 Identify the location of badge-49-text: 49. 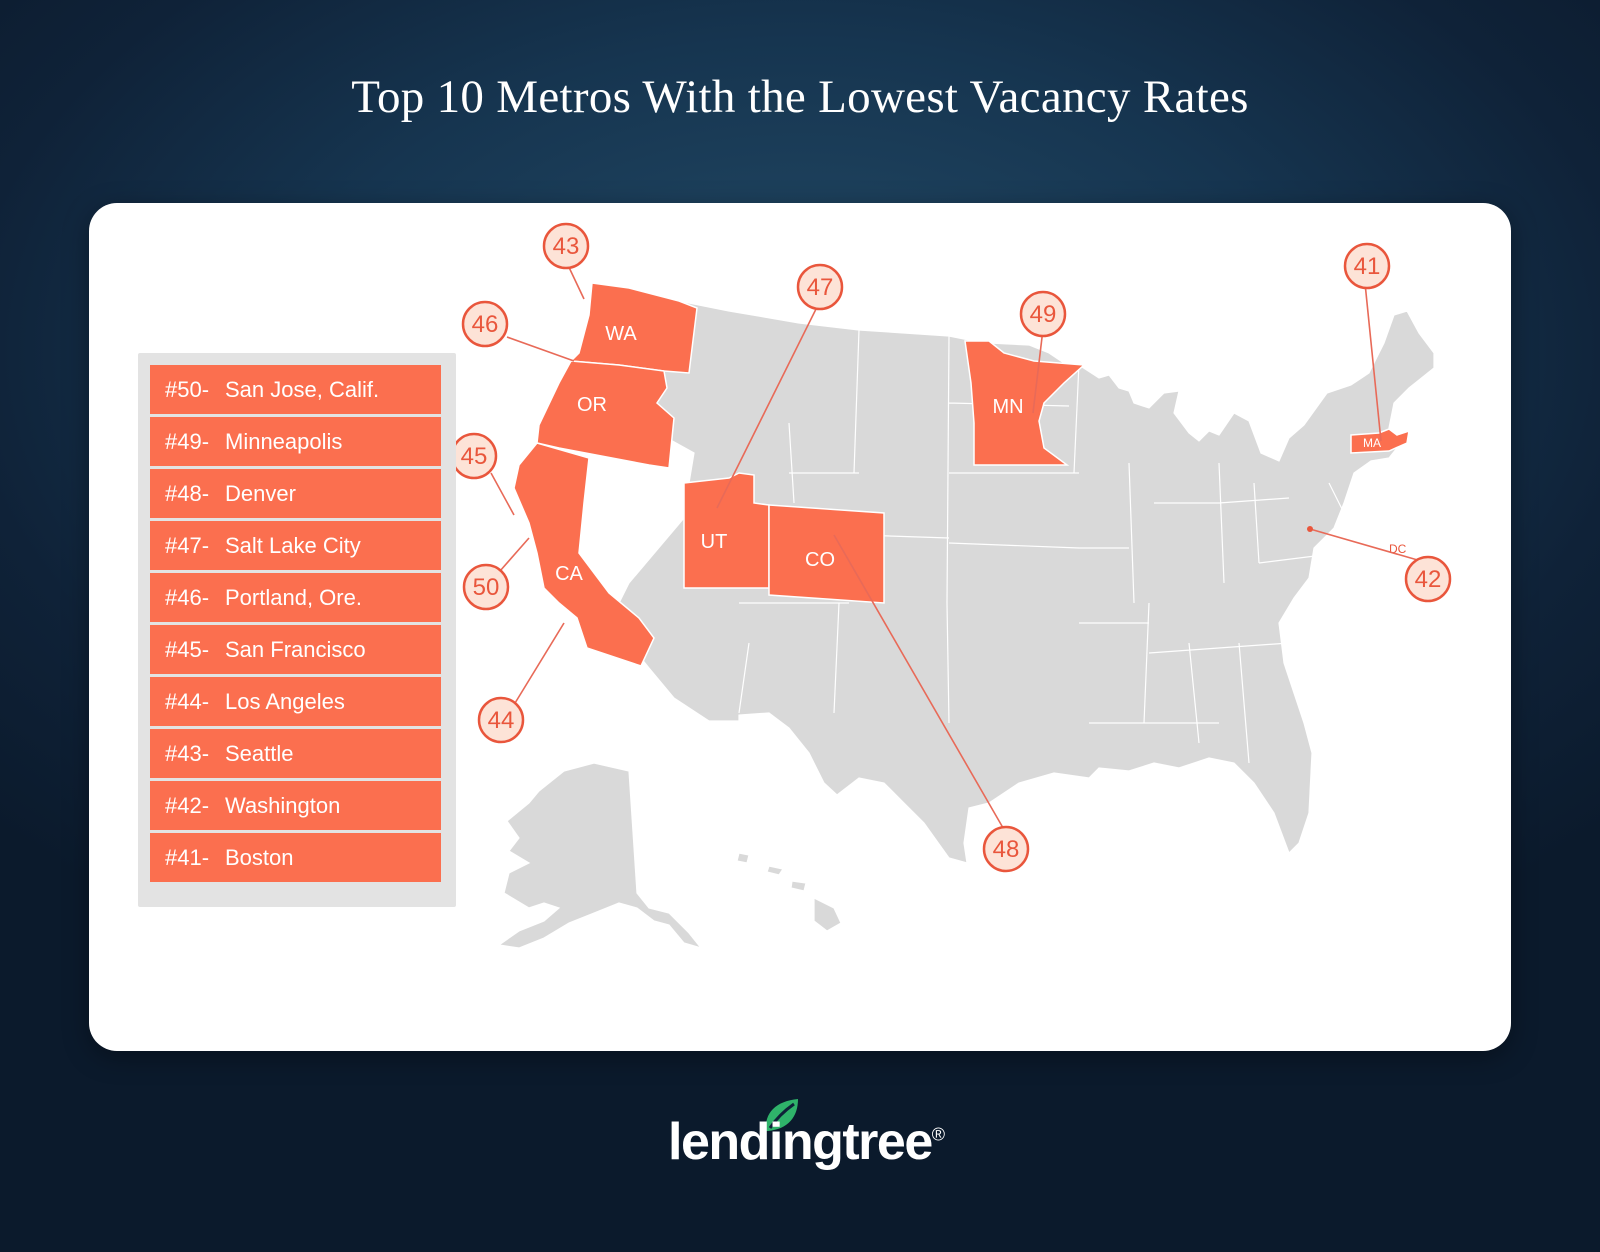
(1043, 314).